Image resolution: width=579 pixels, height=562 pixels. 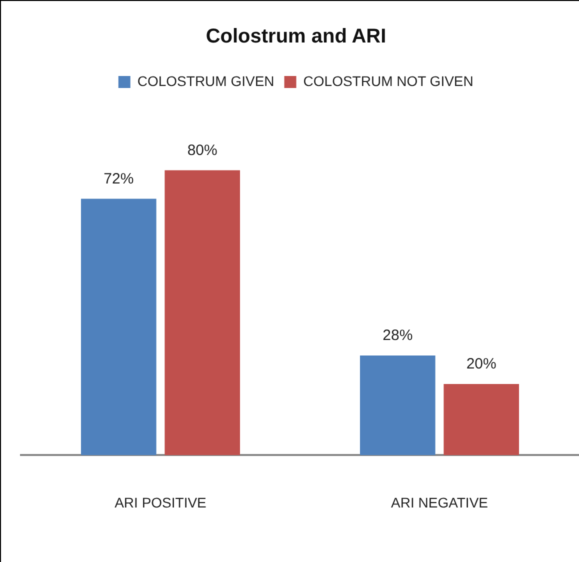 I want to click on x-tick-label: ARI POSITIVE, so click(x=160, y=502).